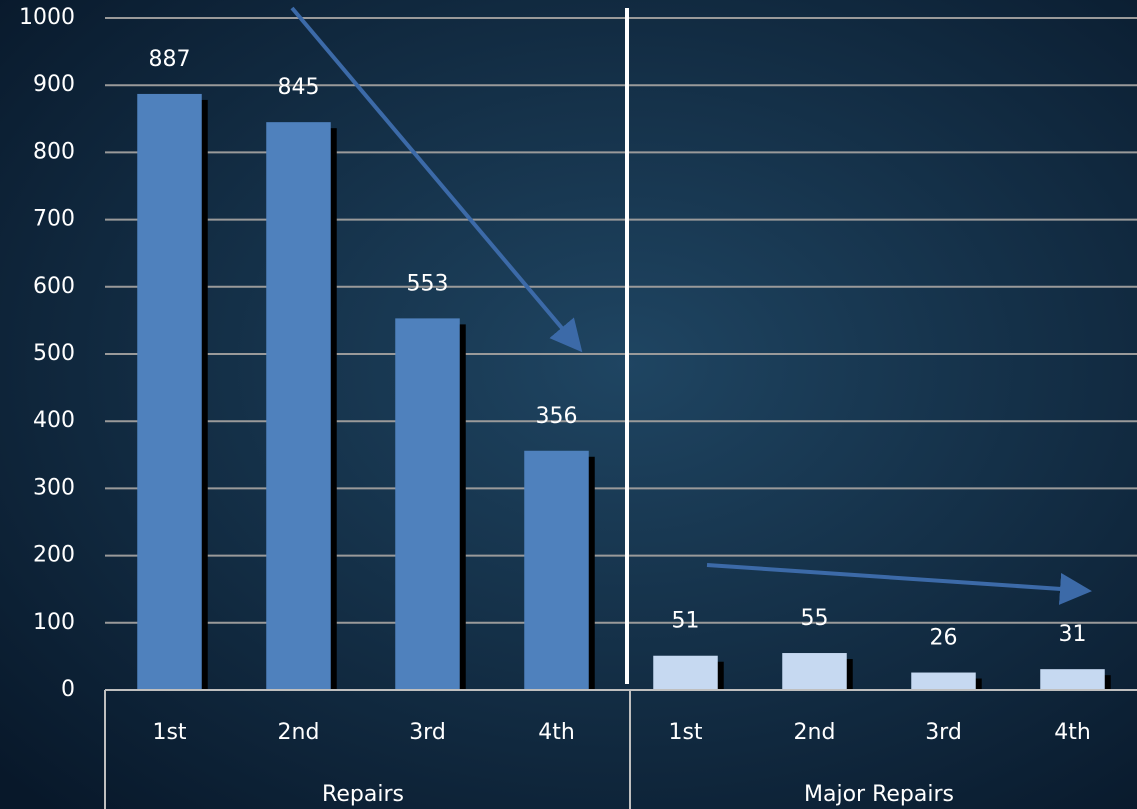  What do you see at coordinates (68, 689) in the screenshot?
I see `y-tick-label: 0` at bounding box center [68, 689].